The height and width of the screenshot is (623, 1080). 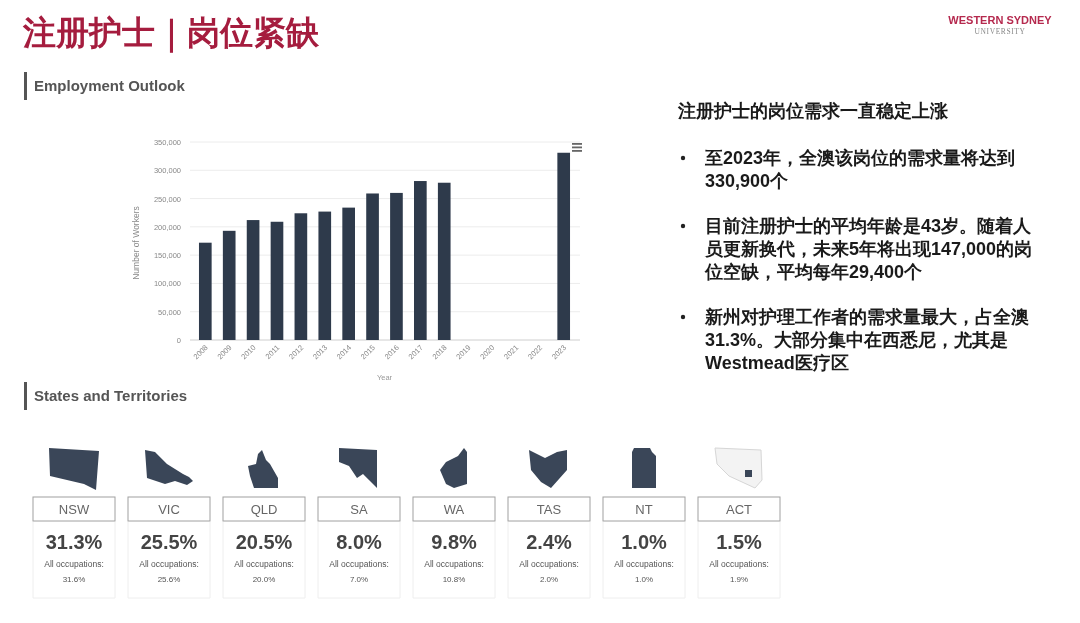 I want to click on data-label: 25.5%, so click(x=169, y=542).